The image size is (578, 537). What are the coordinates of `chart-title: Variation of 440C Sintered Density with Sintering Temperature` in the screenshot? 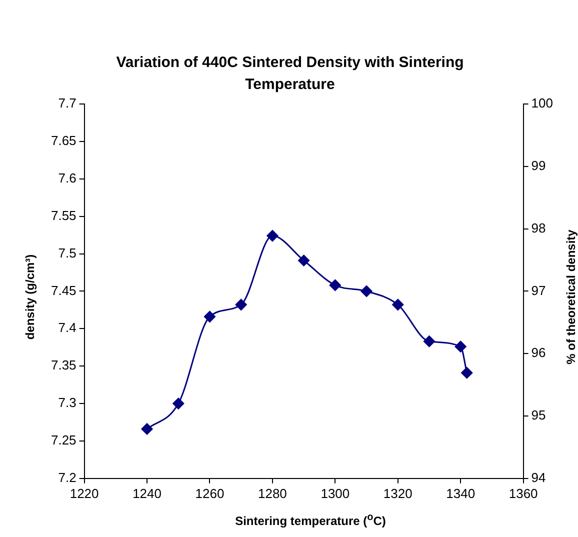 It's located at (290, 74).